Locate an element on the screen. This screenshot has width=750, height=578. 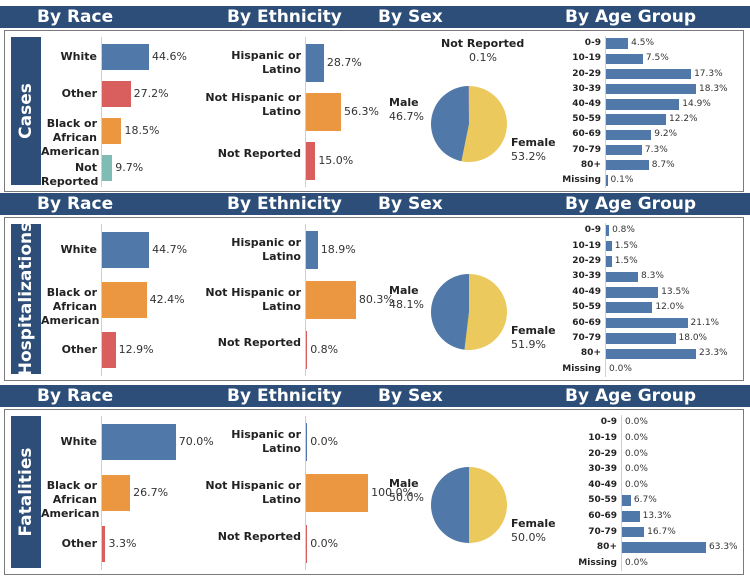
ethnicity-value-label: 0.8% is located at coordinates (324, 349).